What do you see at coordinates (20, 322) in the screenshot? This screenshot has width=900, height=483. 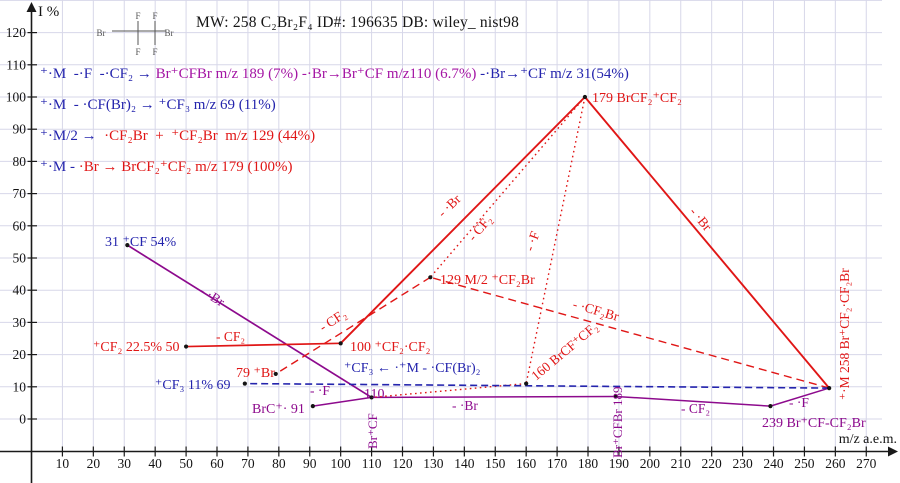 I see `y-tick-label: 30` at bounding box center [20, 322].